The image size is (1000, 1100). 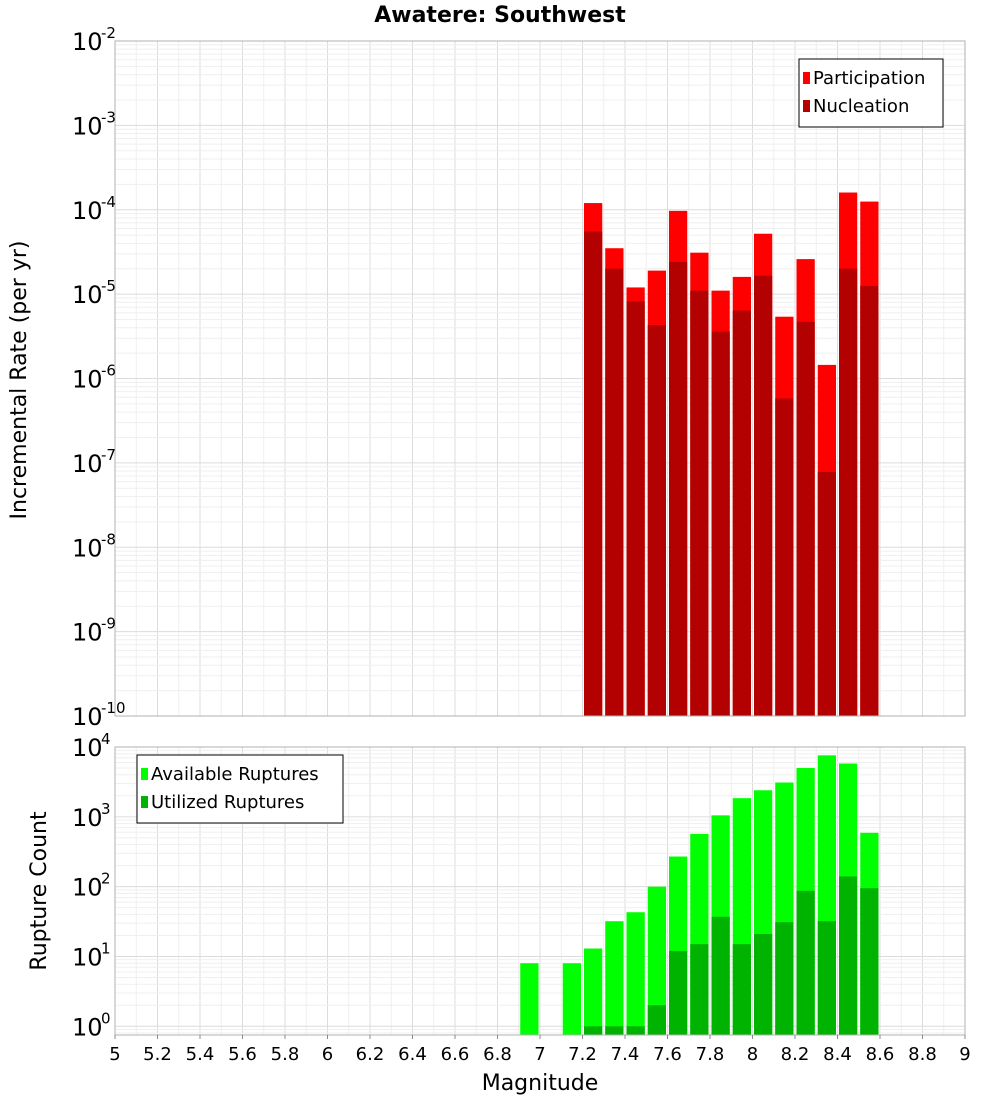 I want to click on x-tick-label: 5.2, so click(x=157, y=1054).